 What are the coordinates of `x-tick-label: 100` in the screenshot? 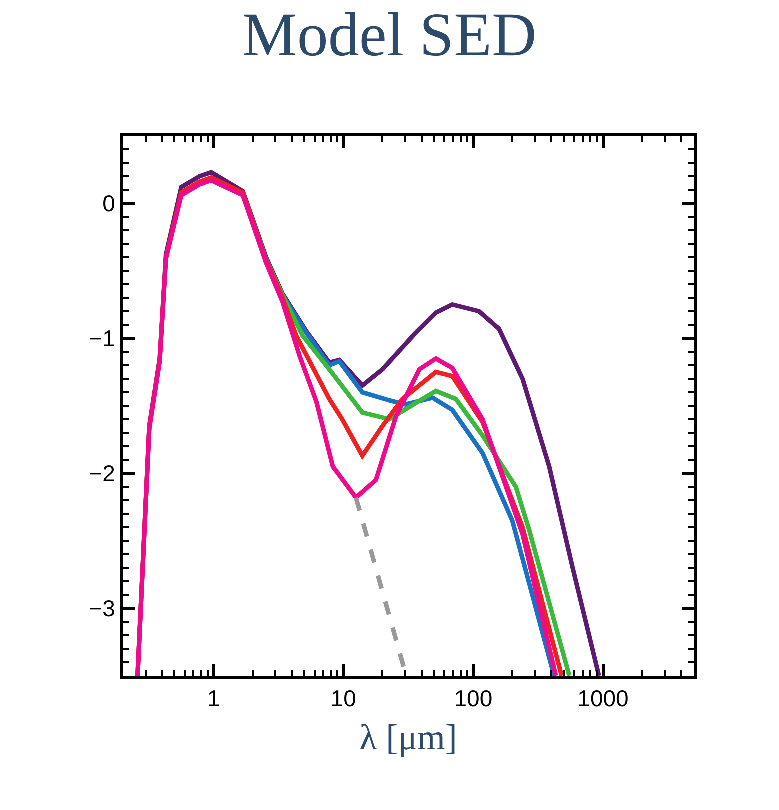 It's located at (473, 699).